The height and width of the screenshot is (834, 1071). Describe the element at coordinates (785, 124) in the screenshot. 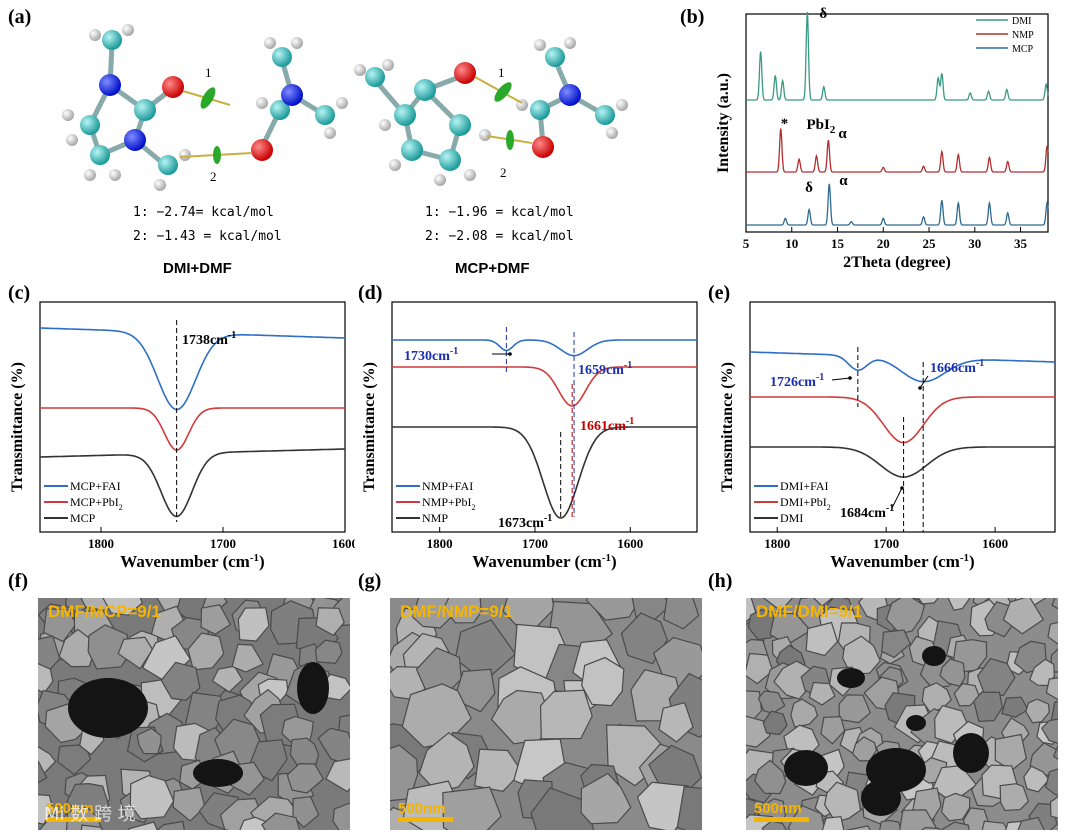

I see `peak-annotation: *` at that location.